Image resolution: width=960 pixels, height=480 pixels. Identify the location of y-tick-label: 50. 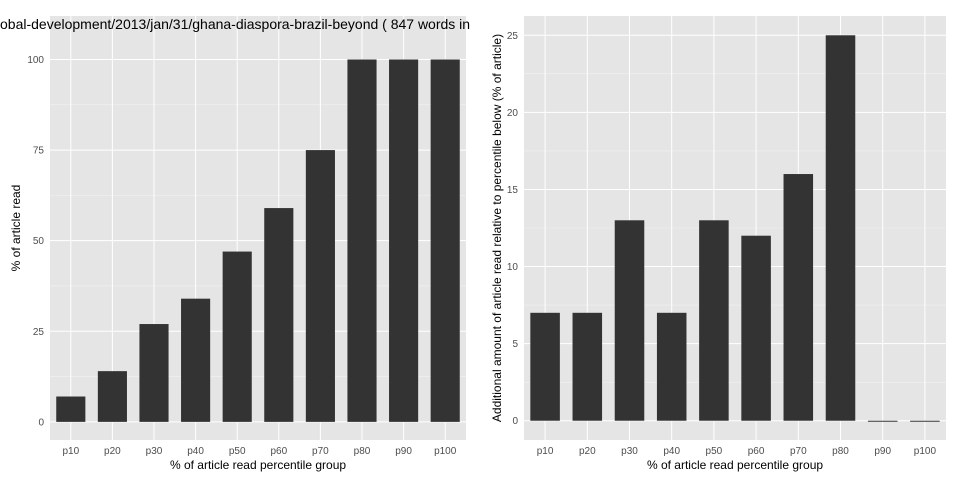
(39, 241).